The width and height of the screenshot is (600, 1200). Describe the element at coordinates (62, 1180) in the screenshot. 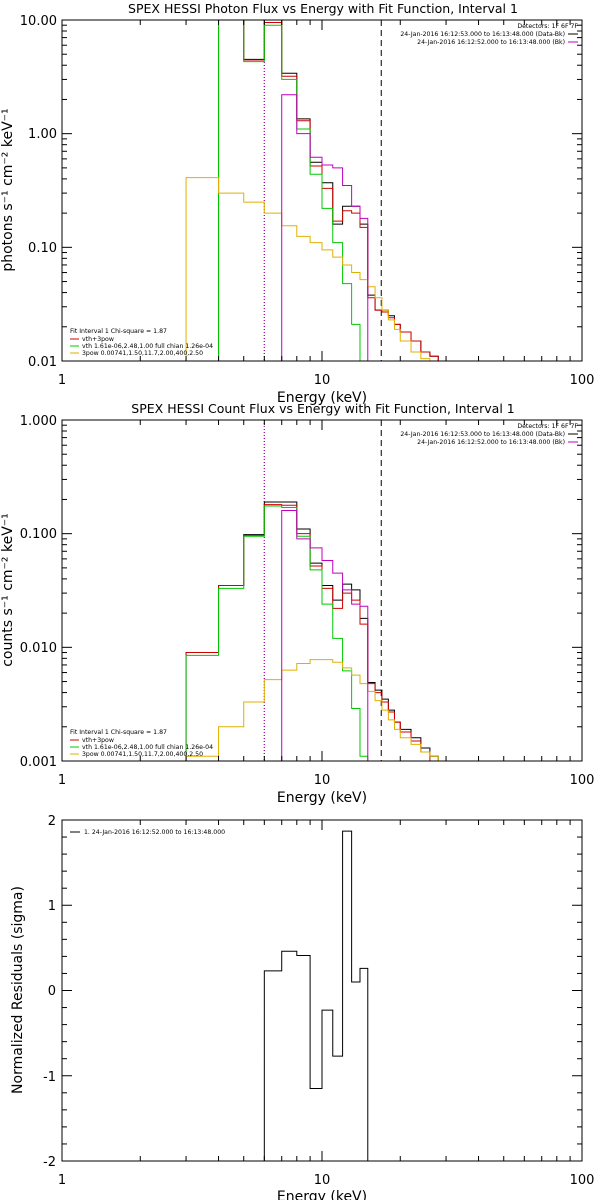

I see `residuals-xtick-0: 1` at that location.